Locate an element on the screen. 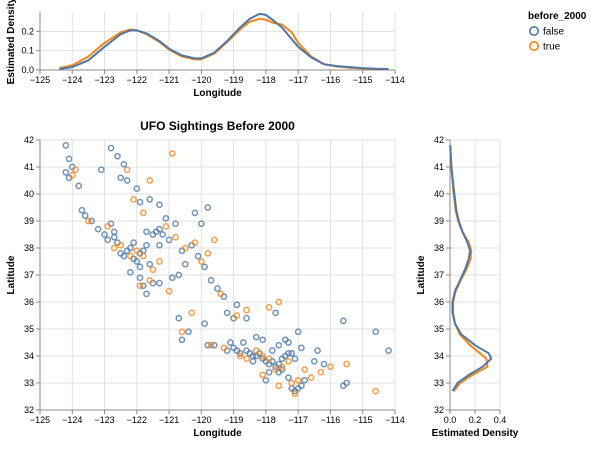 The width and height of the screenshot is (598, 450). x-tick-label: −121 is located at coordinates (169, 80).